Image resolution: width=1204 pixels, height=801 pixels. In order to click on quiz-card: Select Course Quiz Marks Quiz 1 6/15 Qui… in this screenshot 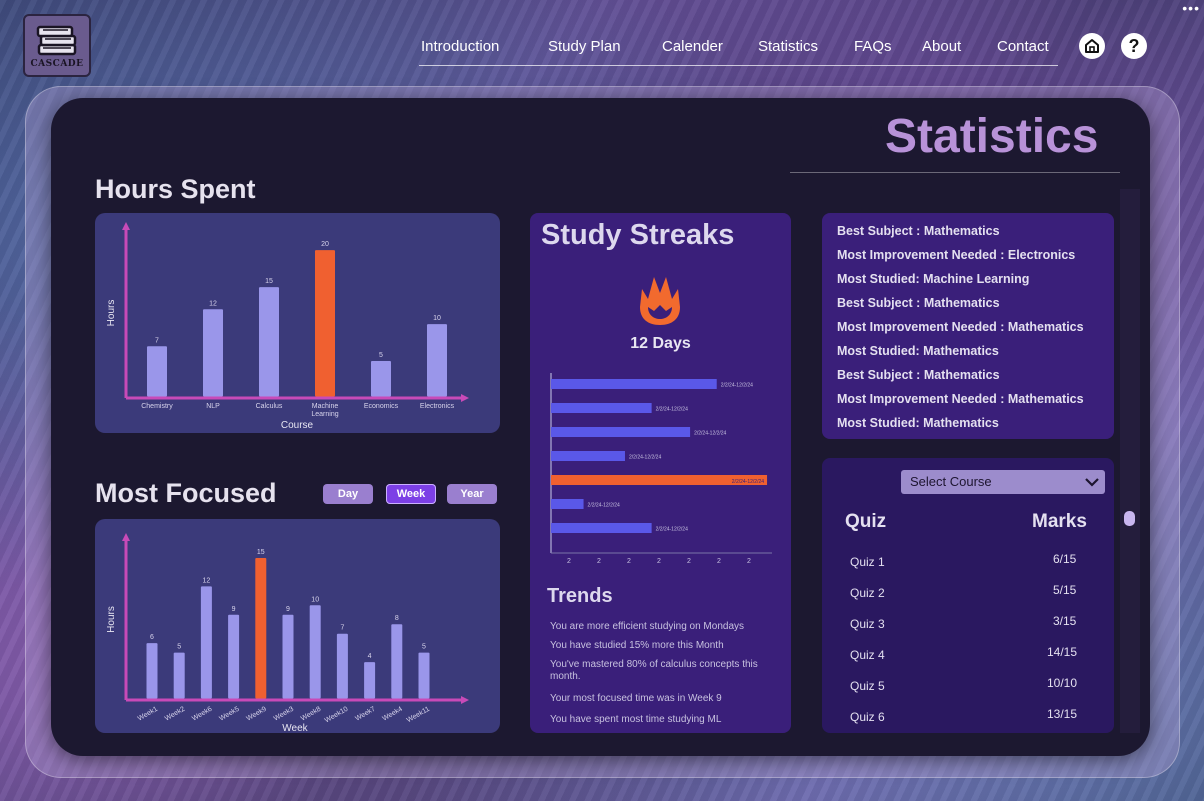, I will do `click(968, 595)`.